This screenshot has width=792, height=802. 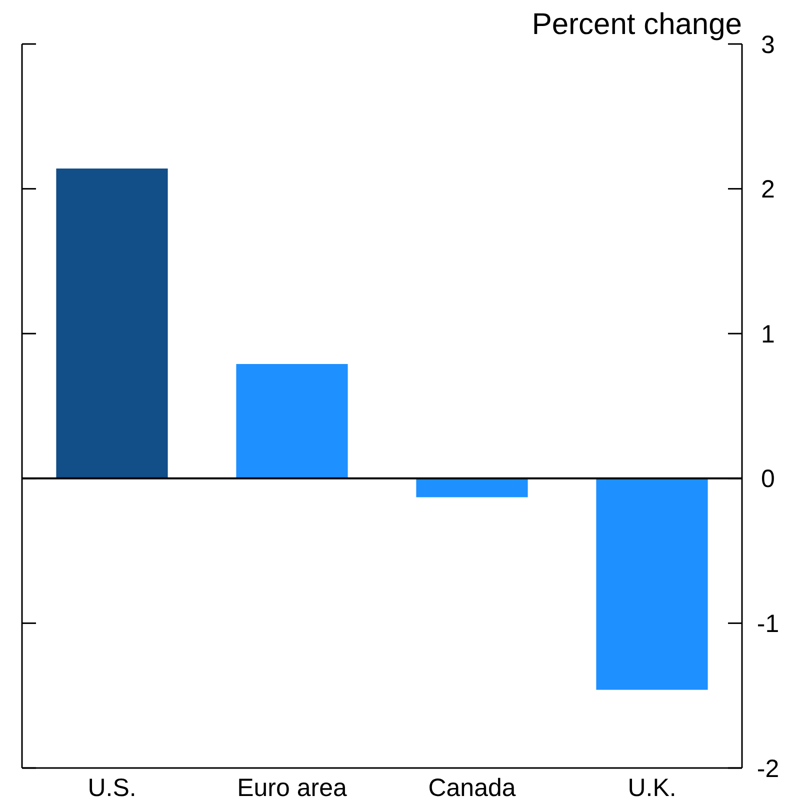 I want to click on y-tick-label: 0, so click(x=768, y=479).